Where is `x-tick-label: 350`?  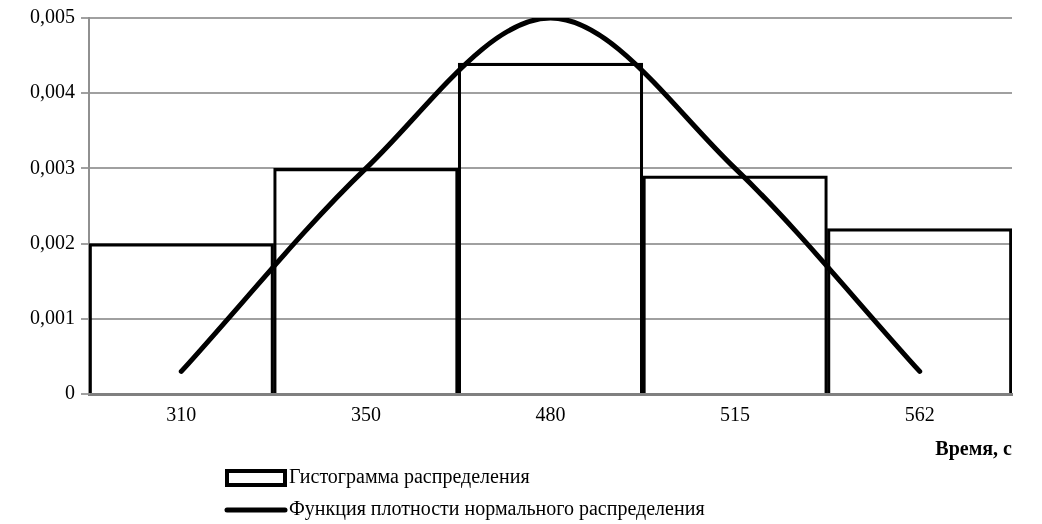 x-tick-label: 350 is located at coordinates (365, 414).